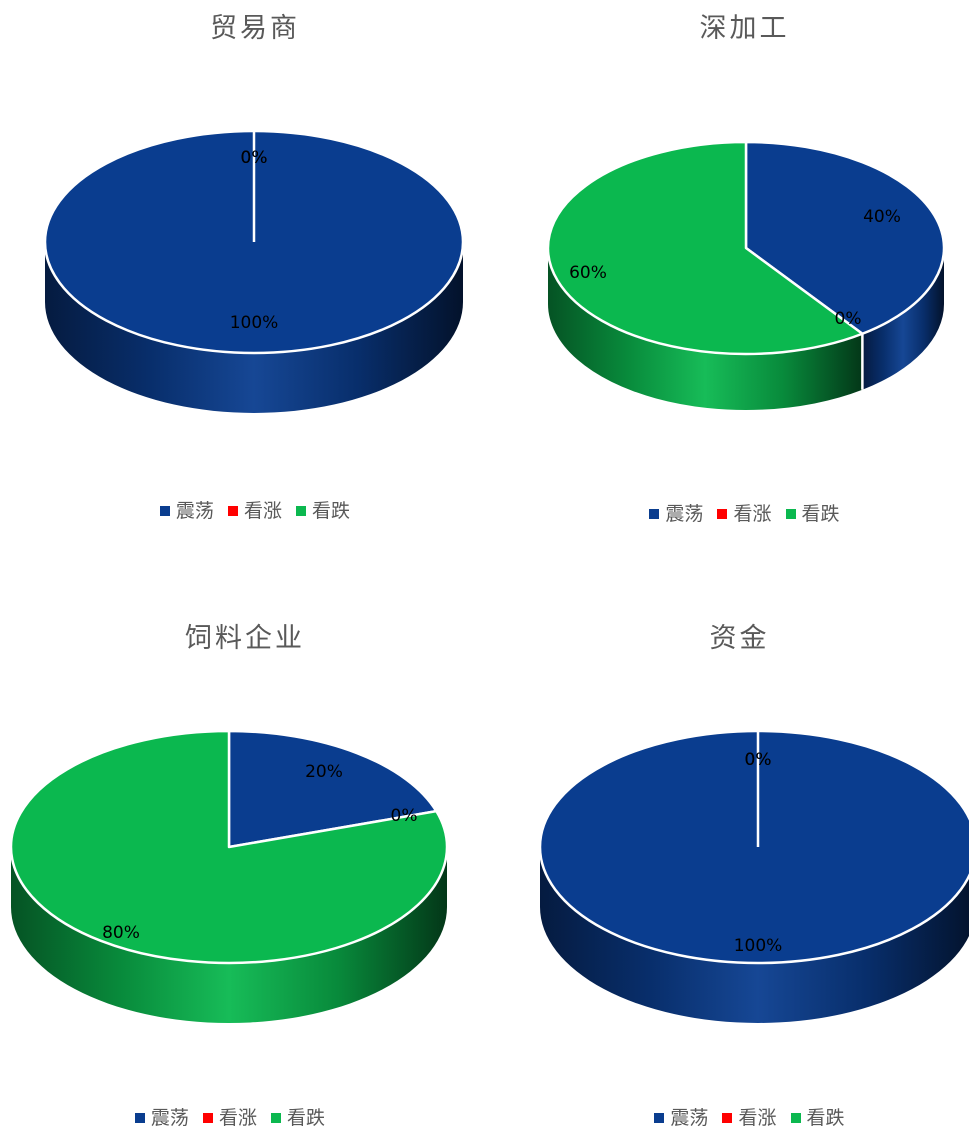 This screenshot has height=1130, width=969. What do you see at coordinates (324, 772) in the screenshot?
I see `data-label-震荡: 20%` at bounding box center [324, 772].